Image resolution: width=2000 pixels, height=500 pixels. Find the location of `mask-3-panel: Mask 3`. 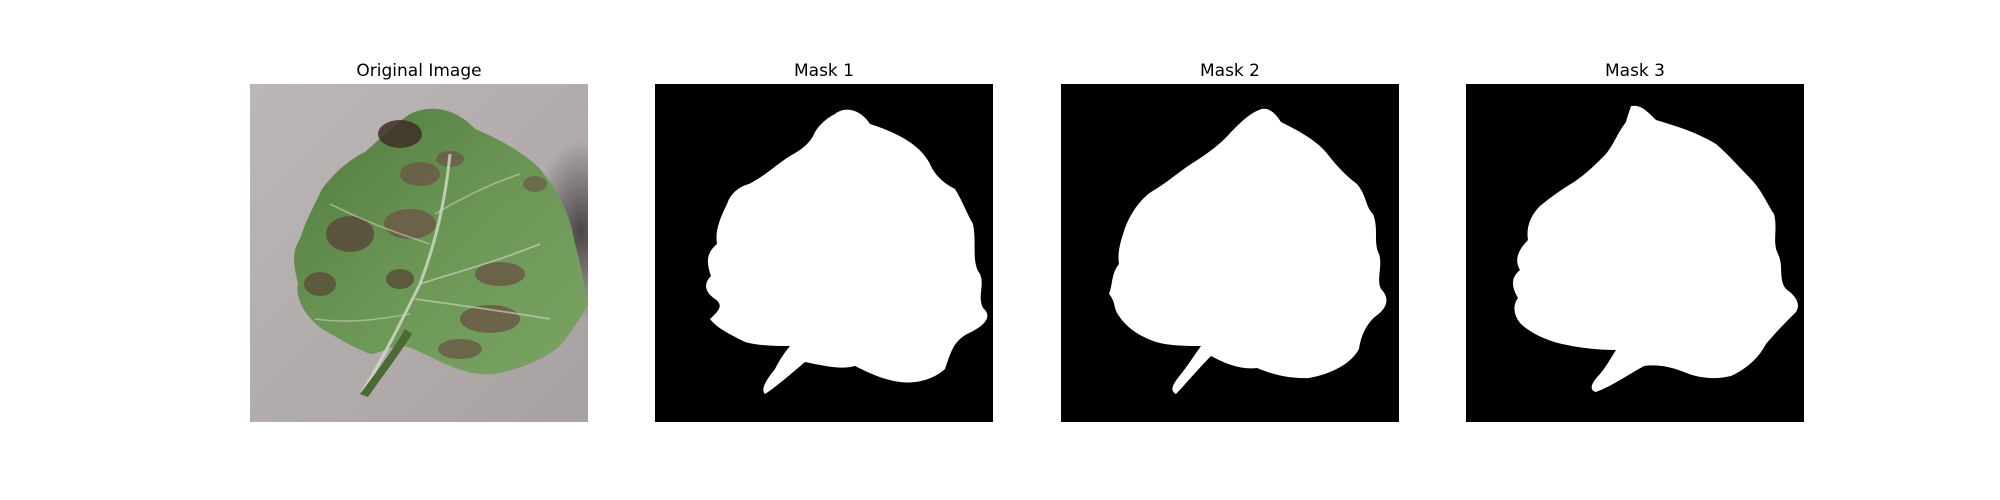

mask-3-panel: Mask 3 is located at coordinates (1635, 240).